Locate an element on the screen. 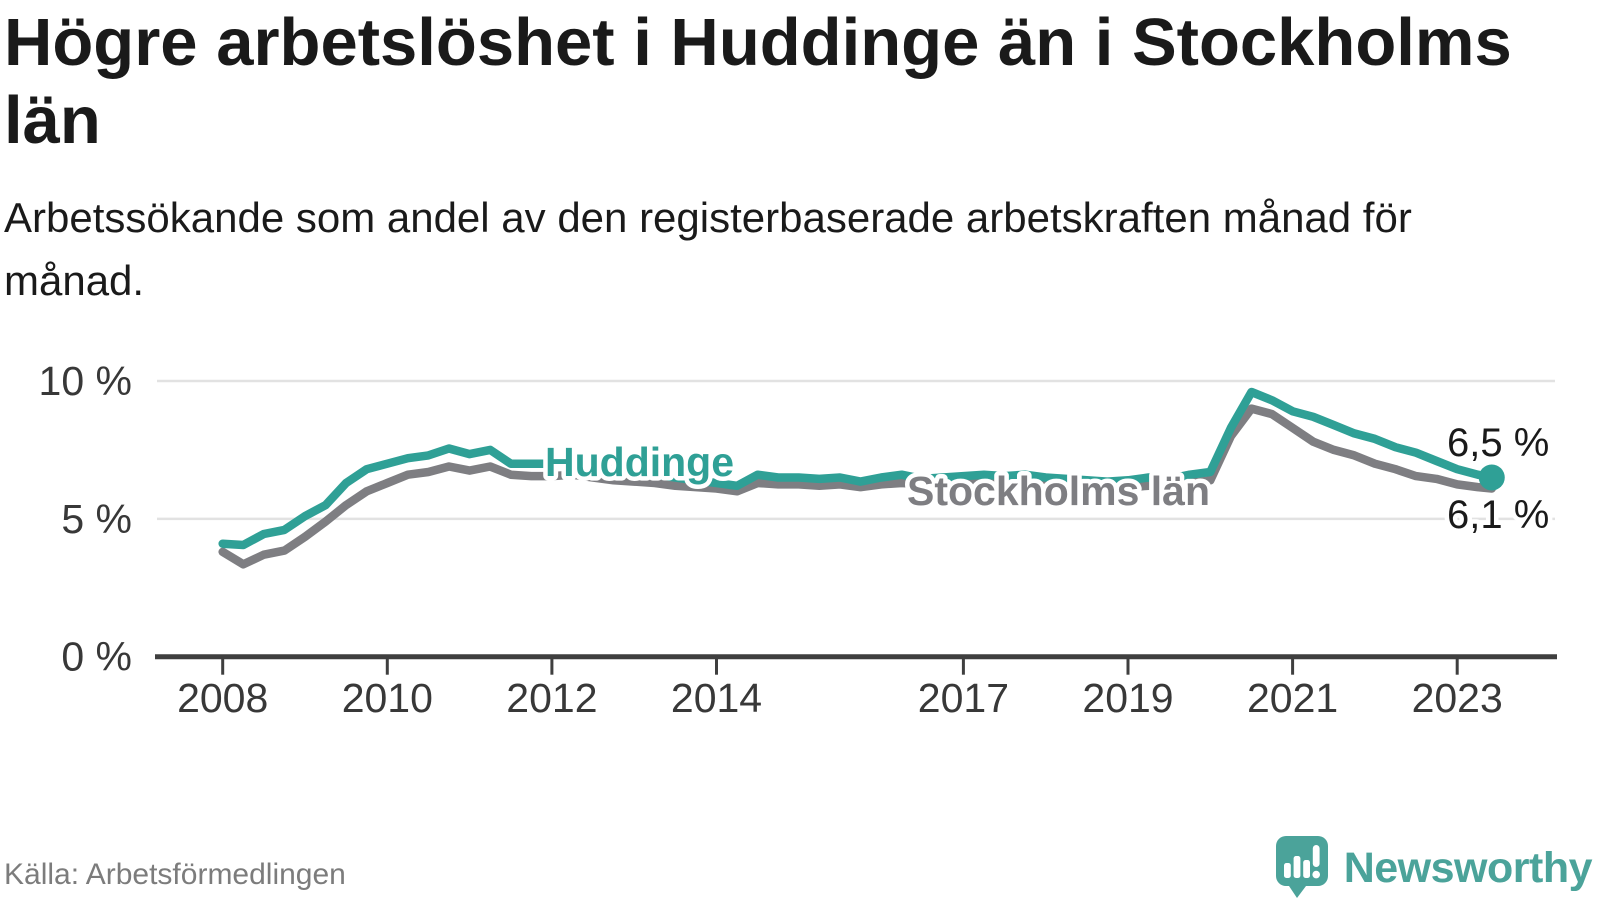 The height and width of the screenshot is (900, 1600). series-line-huddinge is located at coordinates (857, 468).